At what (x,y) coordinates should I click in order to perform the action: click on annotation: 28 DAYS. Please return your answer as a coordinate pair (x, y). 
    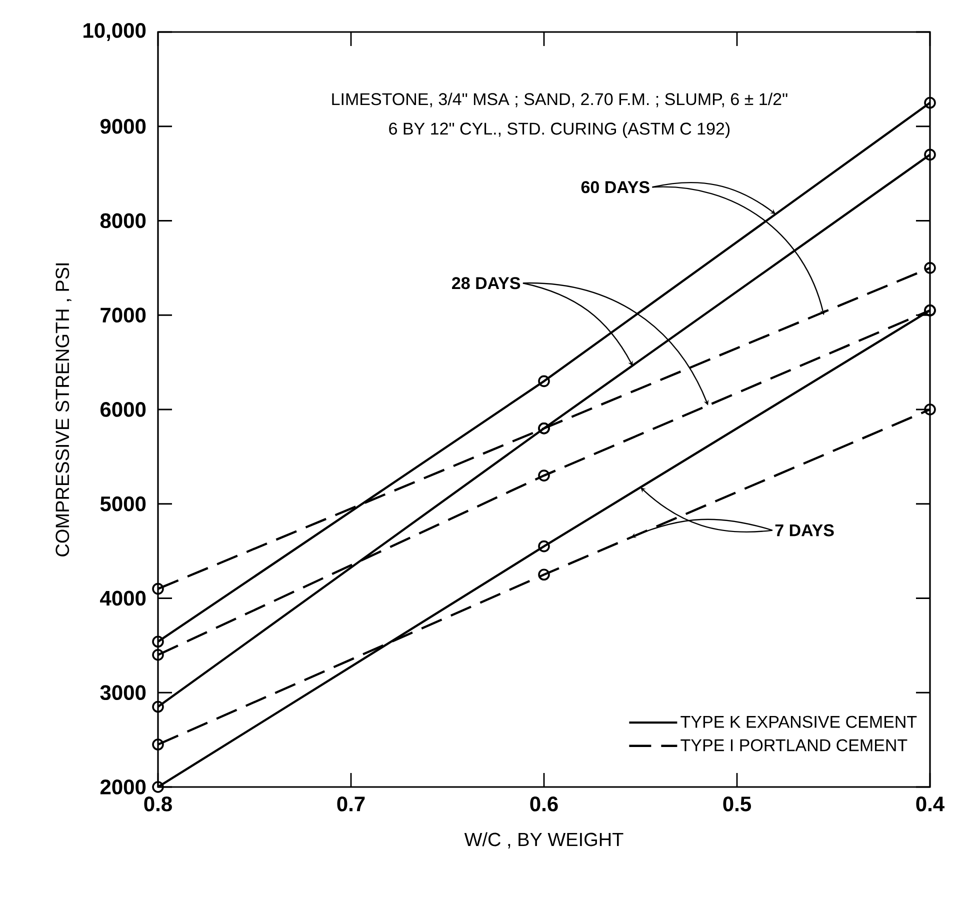
    Looking at the image, I should click on (486, 283).